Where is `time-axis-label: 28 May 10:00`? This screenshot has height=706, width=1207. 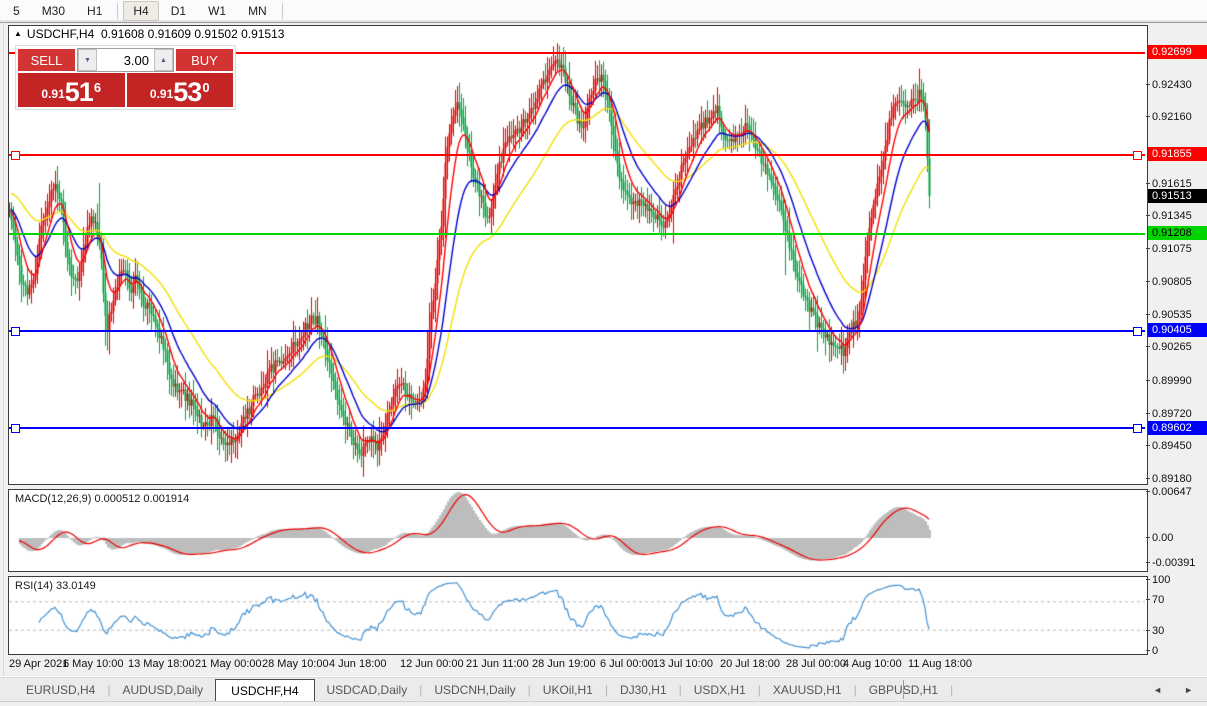 time-axis-label: 28 May 10:00 is located at coordinates (295, 664).